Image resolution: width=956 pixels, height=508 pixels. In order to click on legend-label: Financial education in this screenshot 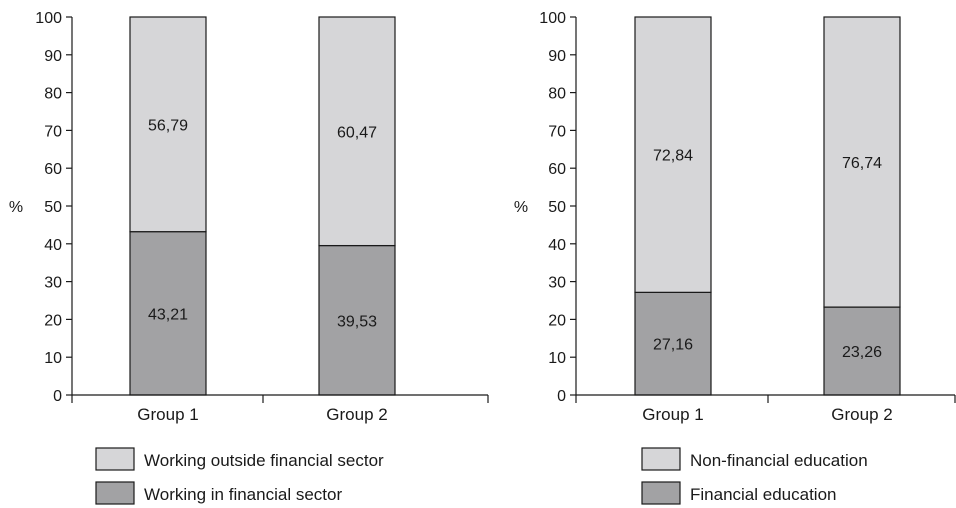, I will do `click(763, 494)`.